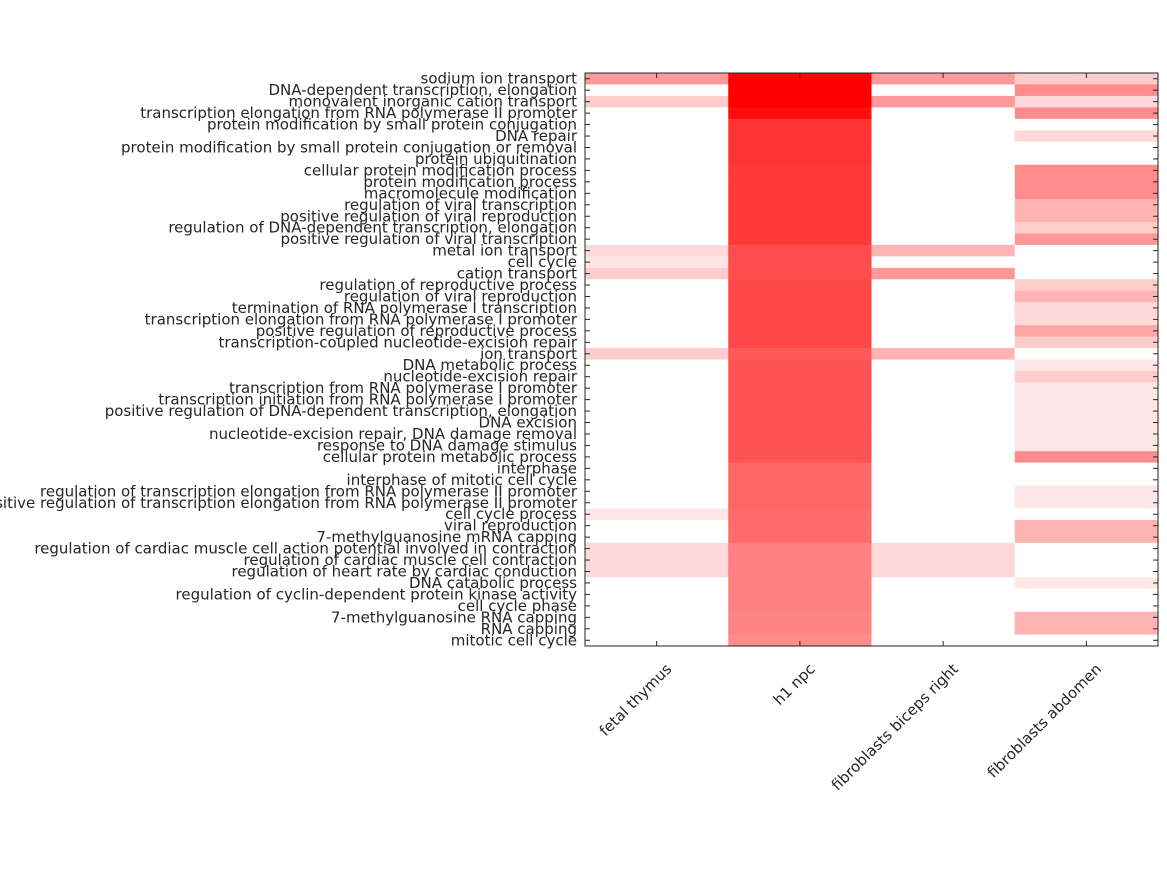 The width and height of the screenshot is (1167, 875). I want to click on column-label: fibroblasts abdomen, so click(1045, 721).